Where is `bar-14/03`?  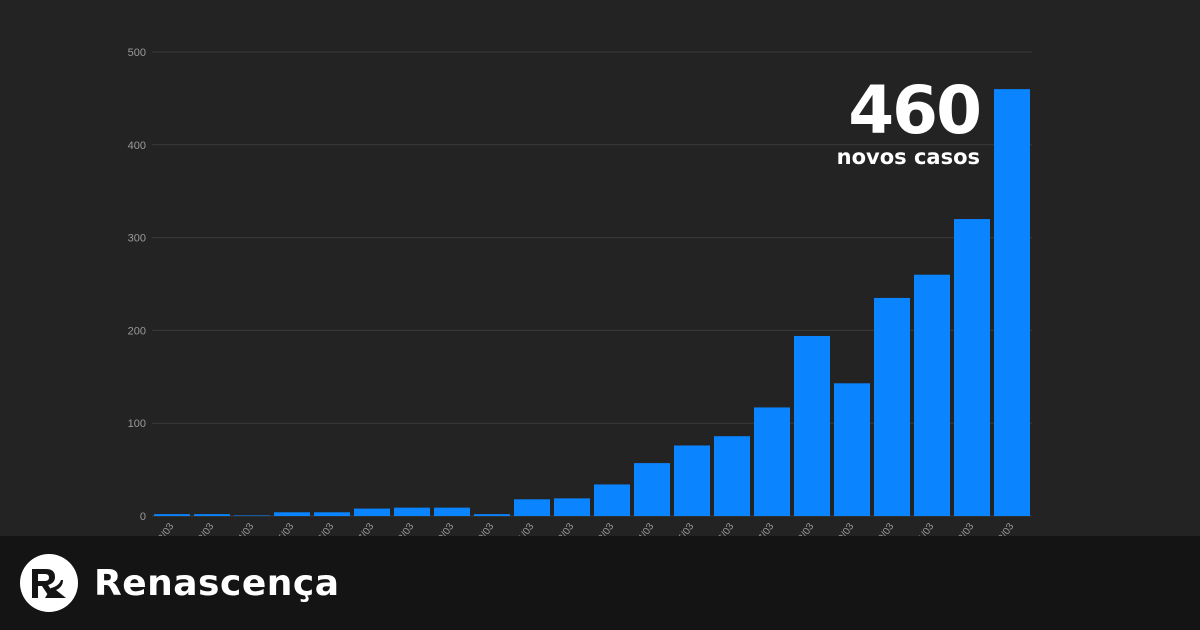 bar-14/03 is located at coordinates (652, 489).